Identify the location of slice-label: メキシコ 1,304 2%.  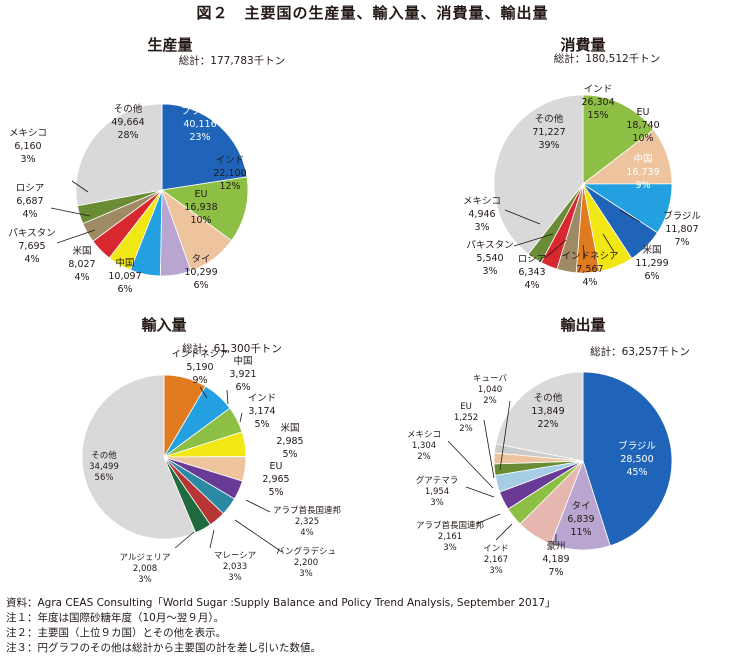
(424, 446).